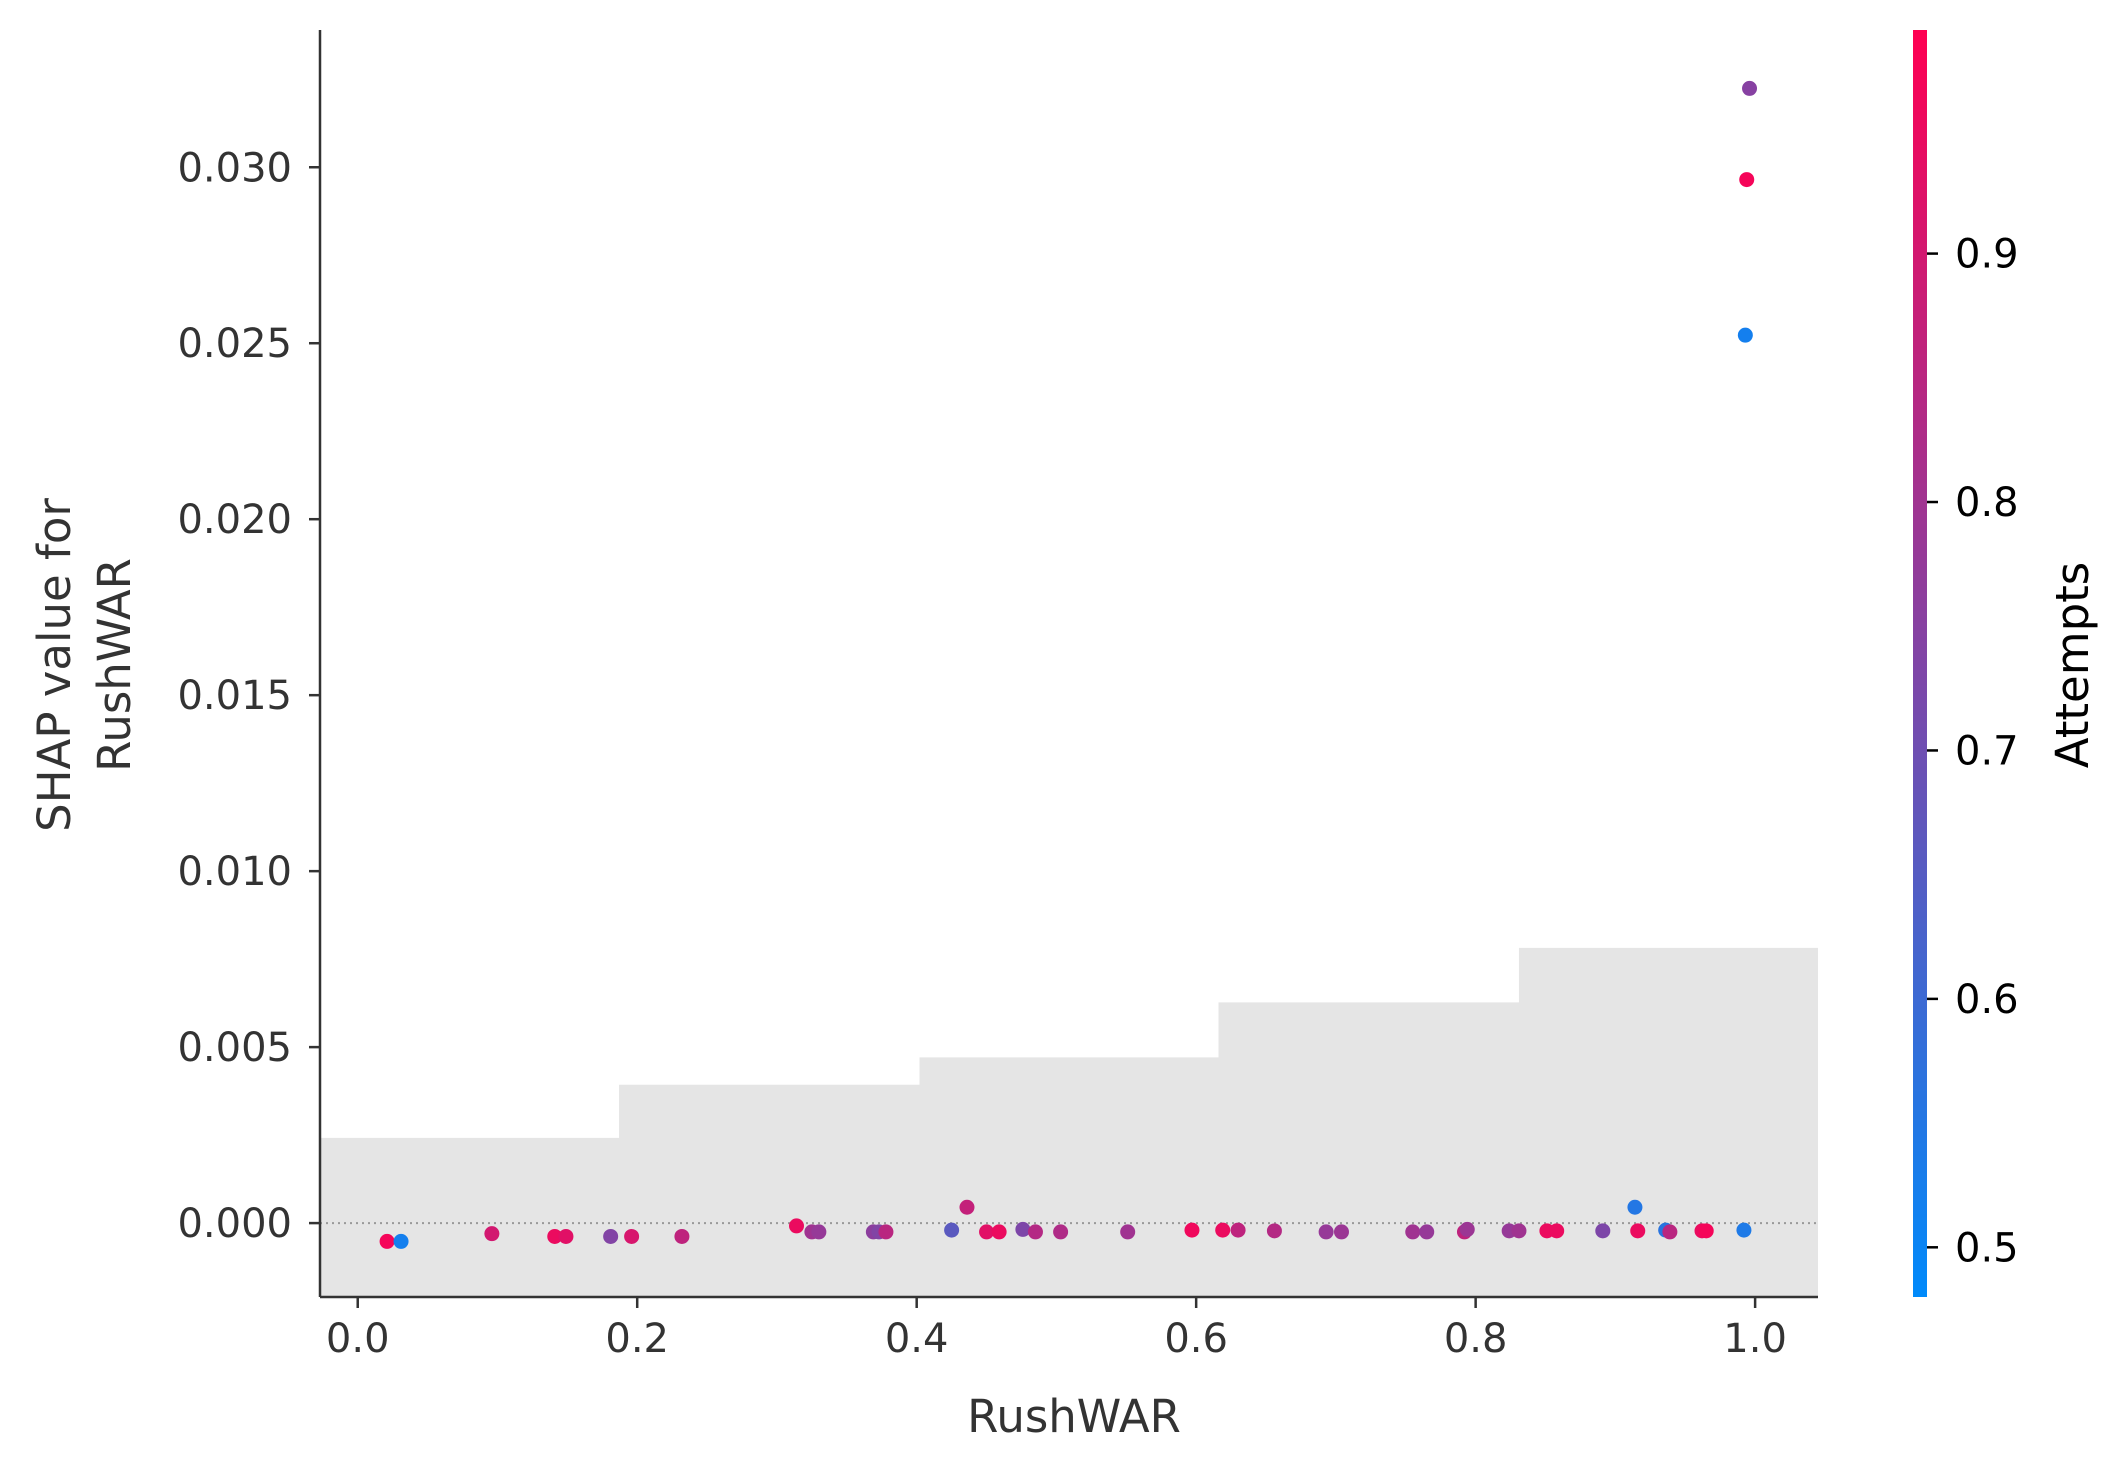 The image size is (2123, 1467). What do you see at coordinates (234, 696) in the screenshot?
I see `y-tick-label: 0.015` at bounding box center [234, 696].